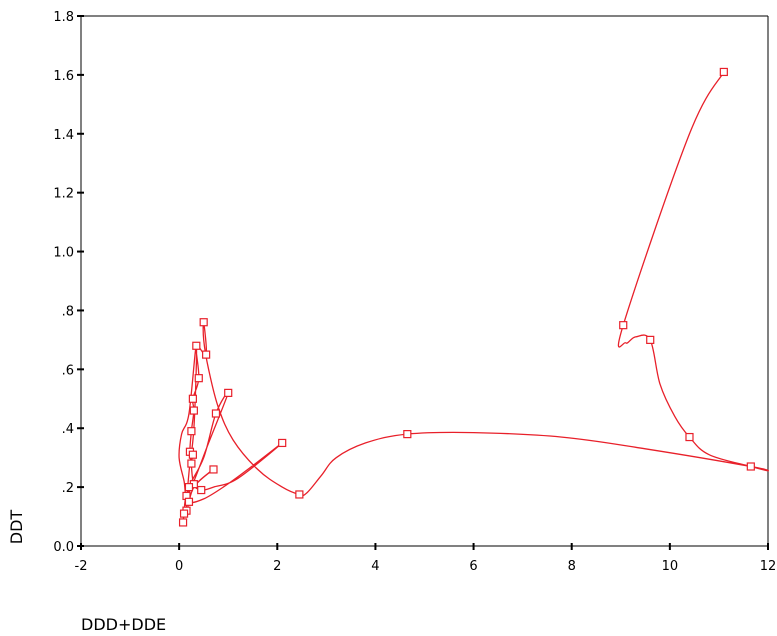  Describe the element at coordinates (768, 566) in the screenshot. I see `x-tick-label: 12` at that location.